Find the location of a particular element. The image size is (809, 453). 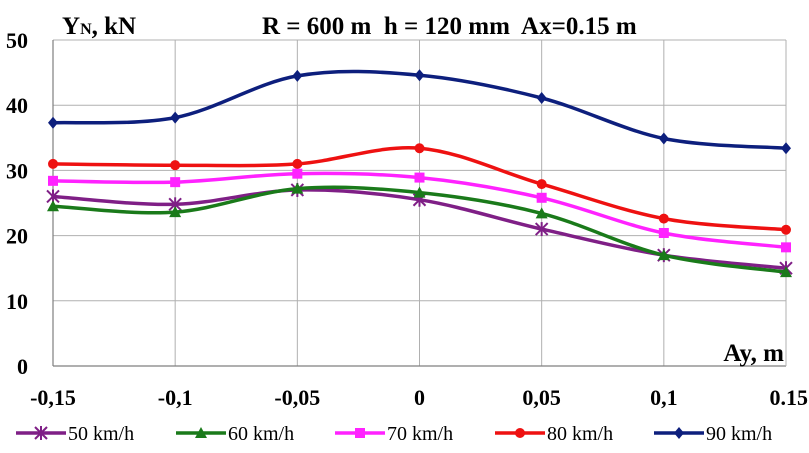

x-tick-label: 0,1 is located at coordinates (664, 397).